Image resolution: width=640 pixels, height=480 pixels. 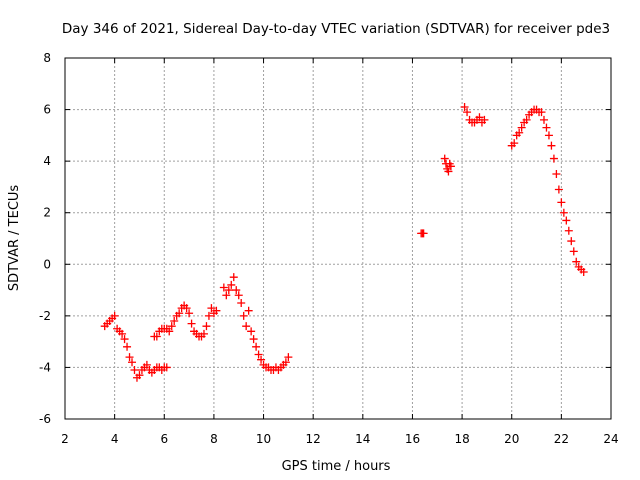 What do you see at coordinates (115, 439) in the screenshot?
I see `x-tick-label: 4` at bounding box center [115, 439].